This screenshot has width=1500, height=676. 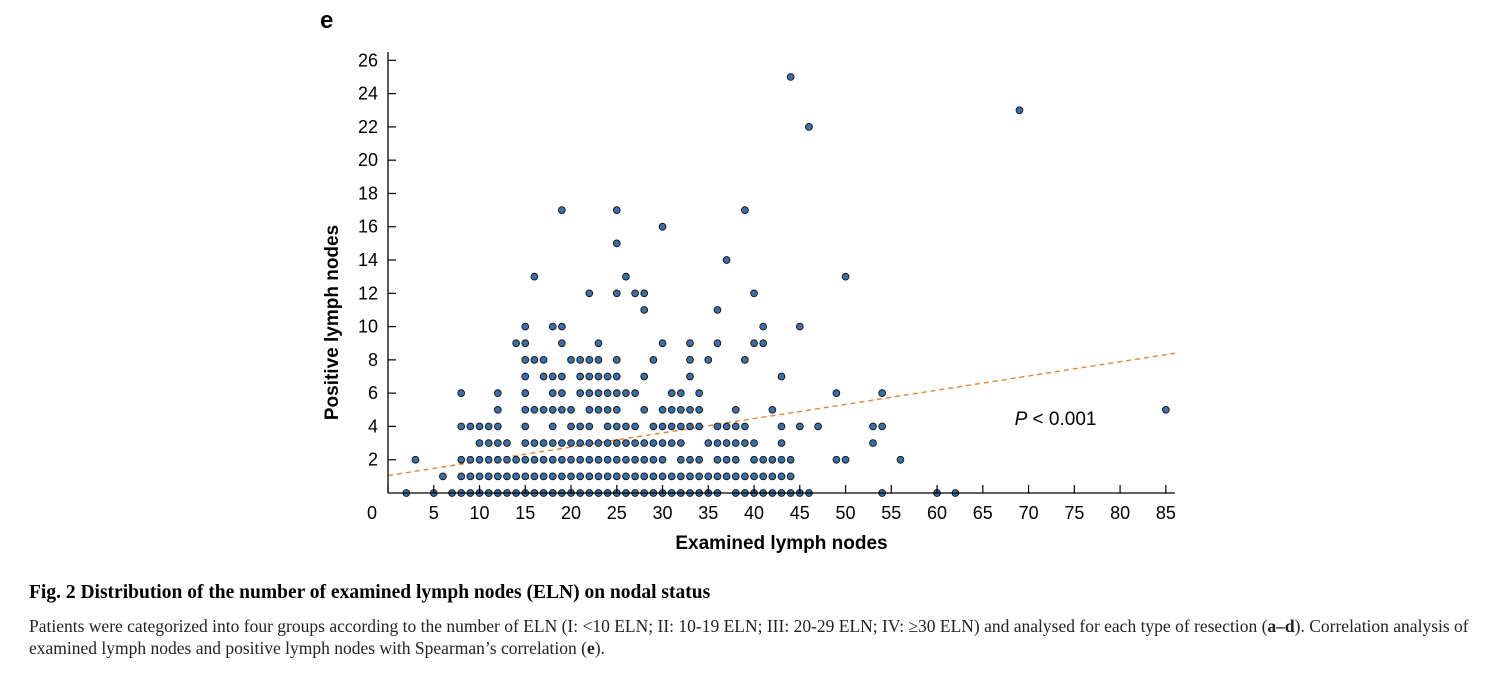 I want to click on y-axis-title: Positive lymph nodes, so click(x=332, y=322).